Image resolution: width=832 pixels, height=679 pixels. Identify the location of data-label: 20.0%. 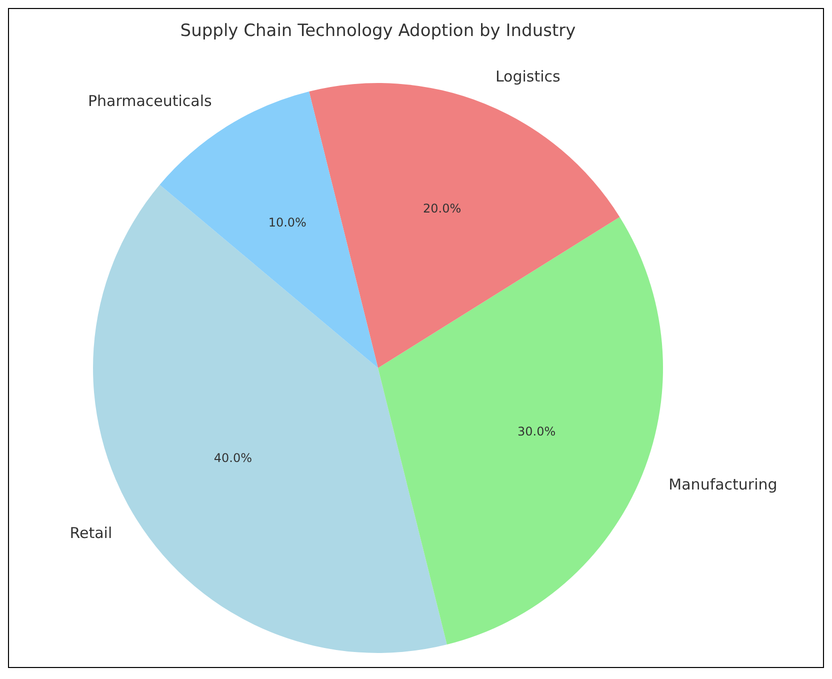
(442, 209).